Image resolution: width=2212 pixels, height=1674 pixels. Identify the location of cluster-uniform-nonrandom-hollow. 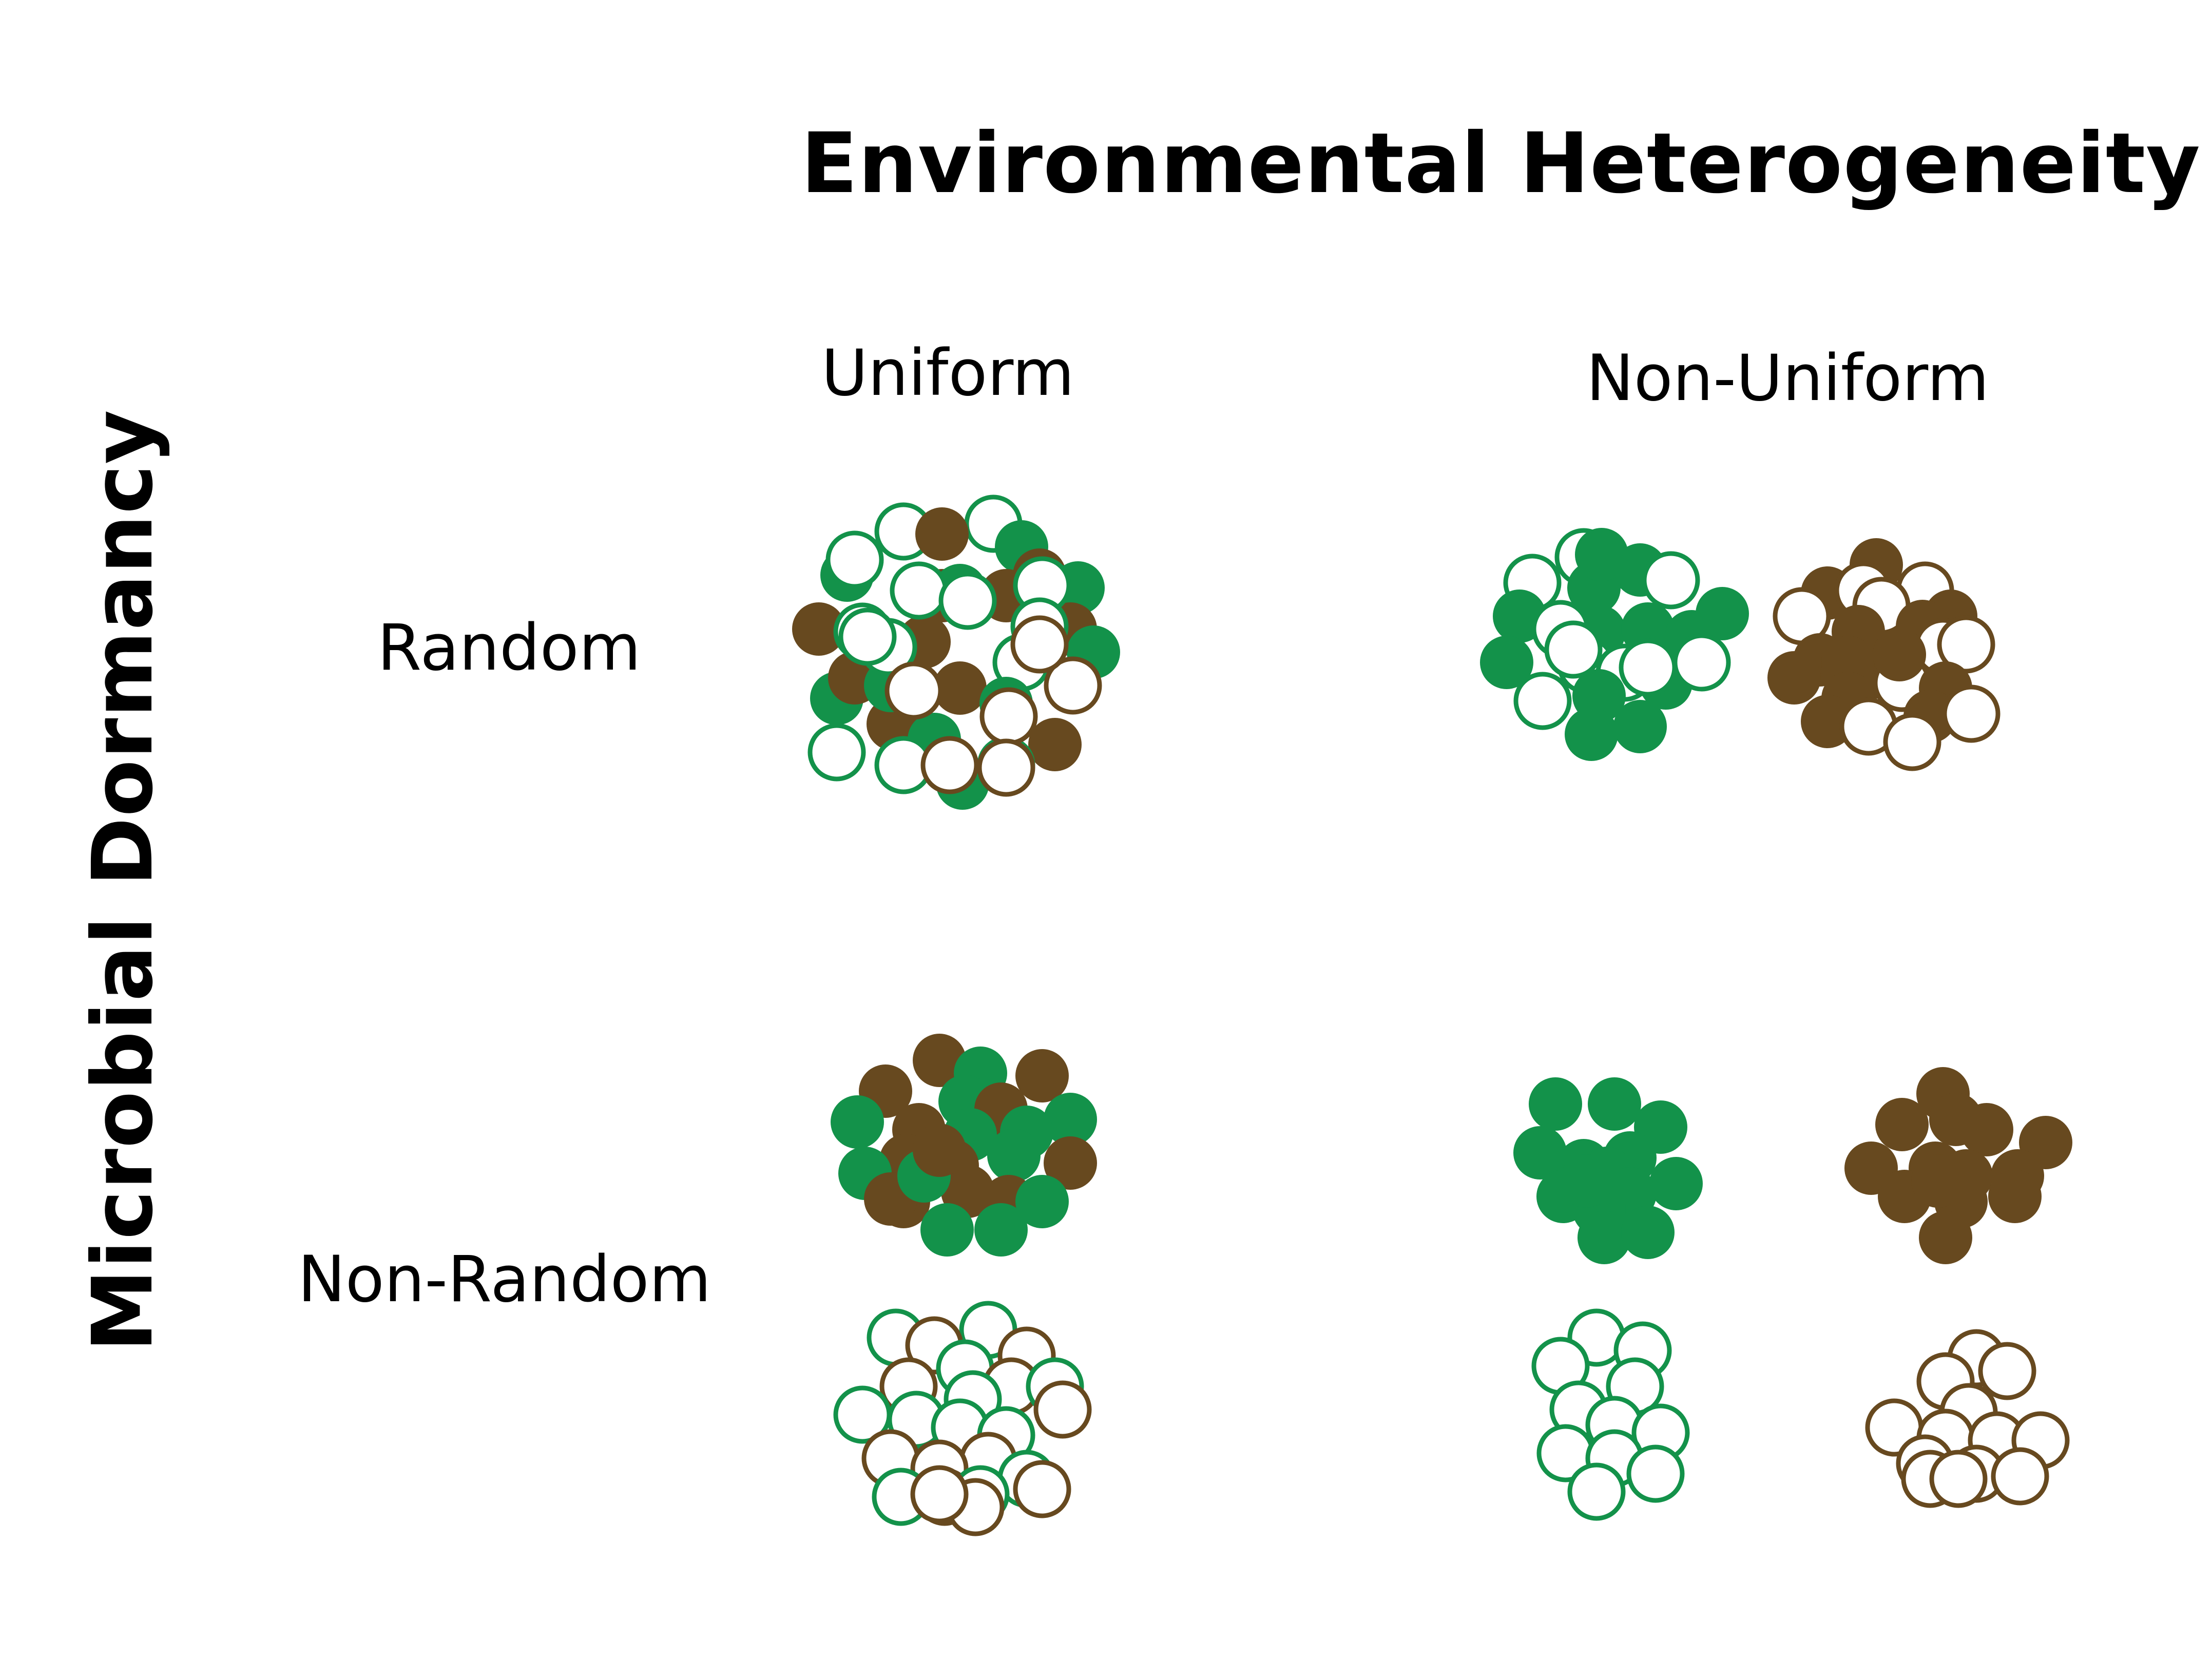
(963, 1419).